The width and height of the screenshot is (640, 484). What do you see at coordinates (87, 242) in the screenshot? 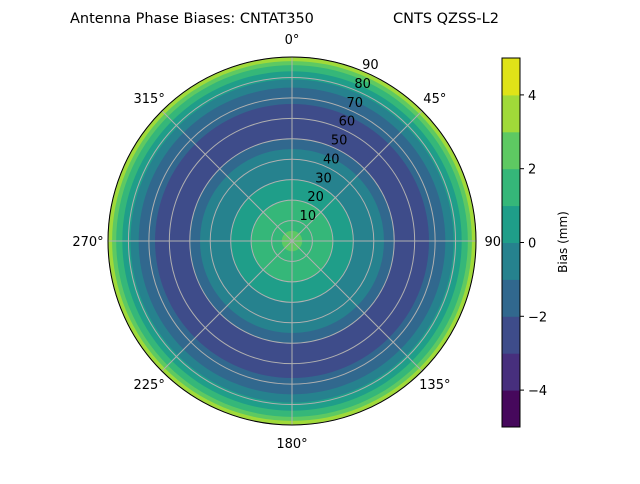
I see `angle-tick-label: 270°` at bounding box center [87, 242].